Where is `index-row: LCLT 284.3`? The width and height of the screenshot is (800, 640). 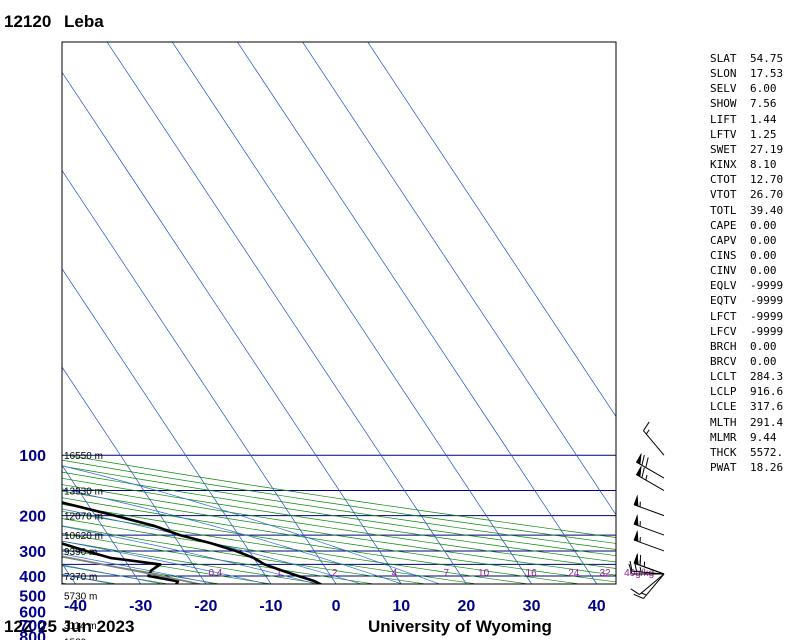
index-row: LCLT 284.3 is located at coordinates (746, 377).